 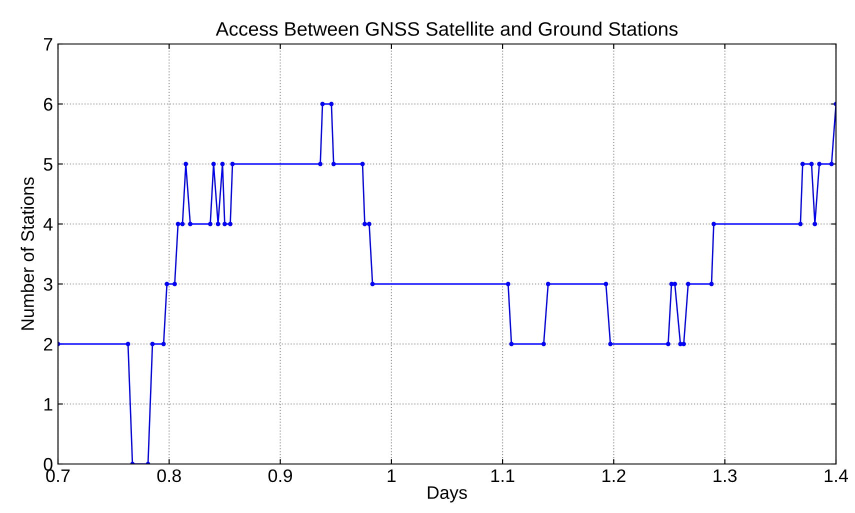 I want to click on y-tick-label: 6, so click(x=48, y=104).